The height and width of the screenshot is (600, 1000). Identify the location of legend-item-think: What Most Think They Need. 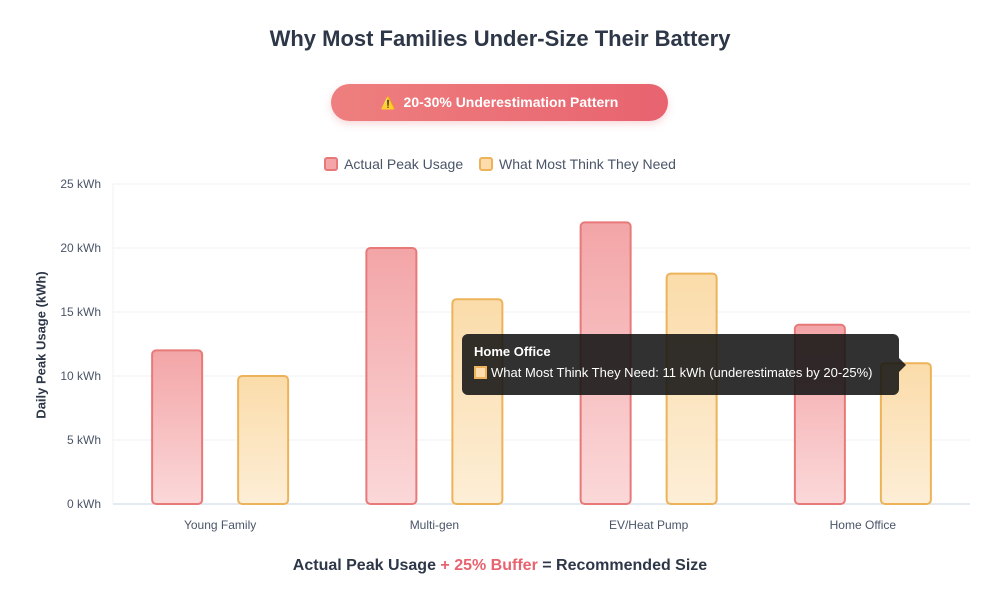
(577, 164).